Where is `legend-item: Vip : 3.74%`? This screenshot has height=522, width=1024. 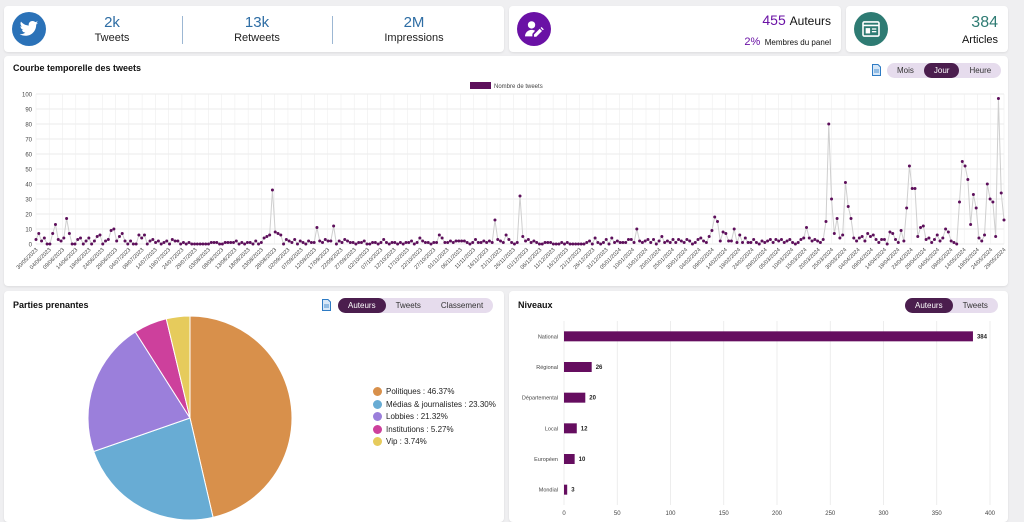 legend-item: Vip : 3.74% is located at coordinates (400, 441).